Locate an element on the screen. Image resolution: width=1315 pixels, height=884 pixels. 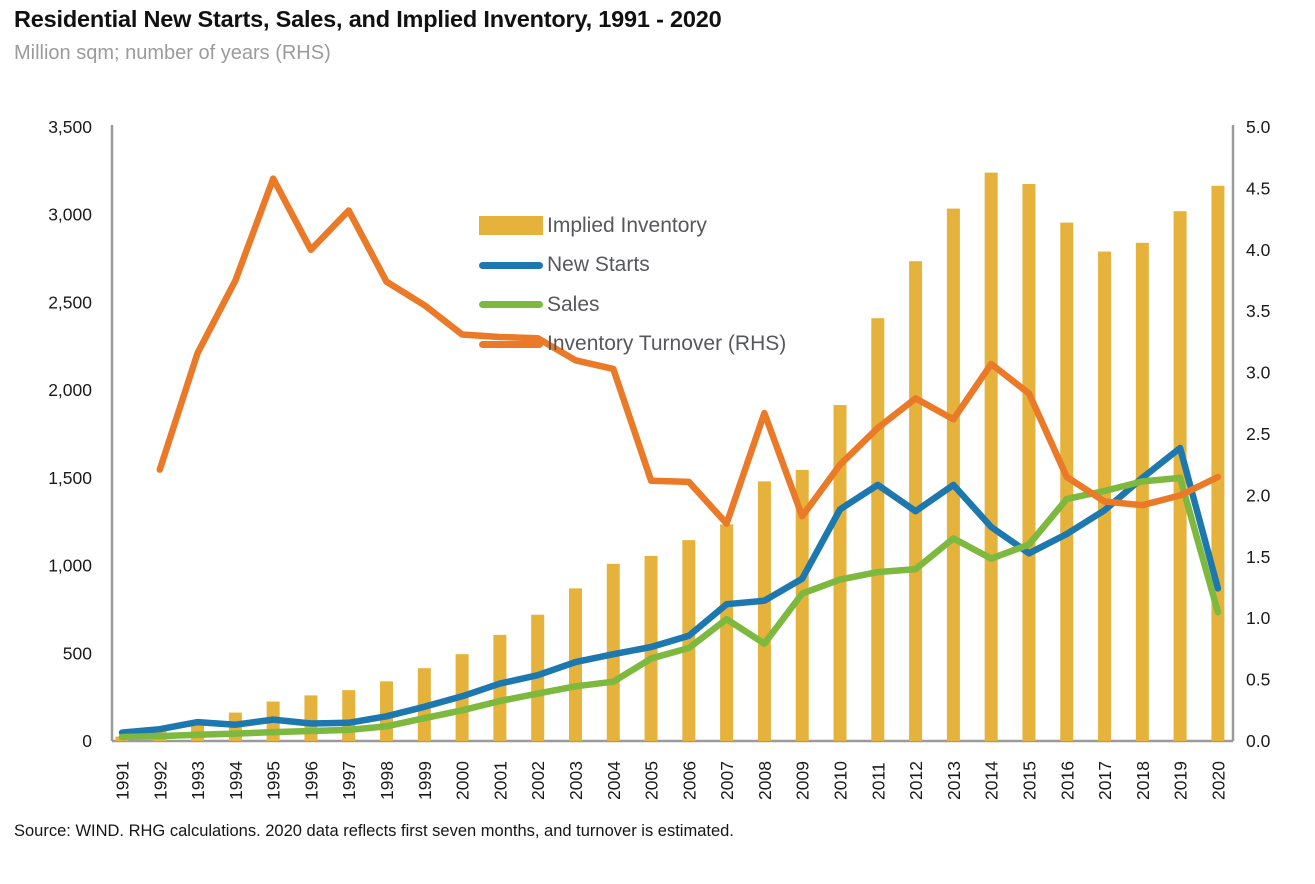
x-tick-label: 2017 is located at coordinates (1105, 780).